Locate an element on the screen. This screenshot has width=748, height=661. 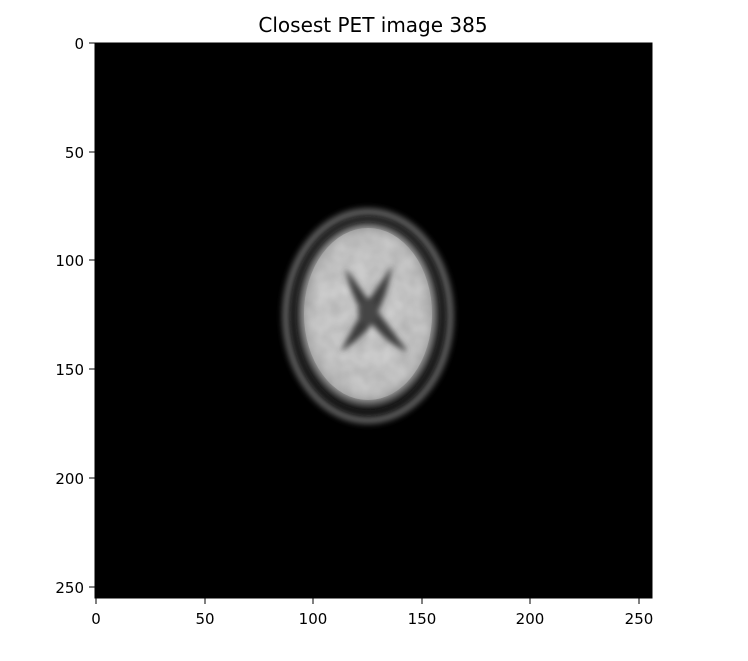
plot-title: Closest PET image 385 is located at coordinates (372, 25).